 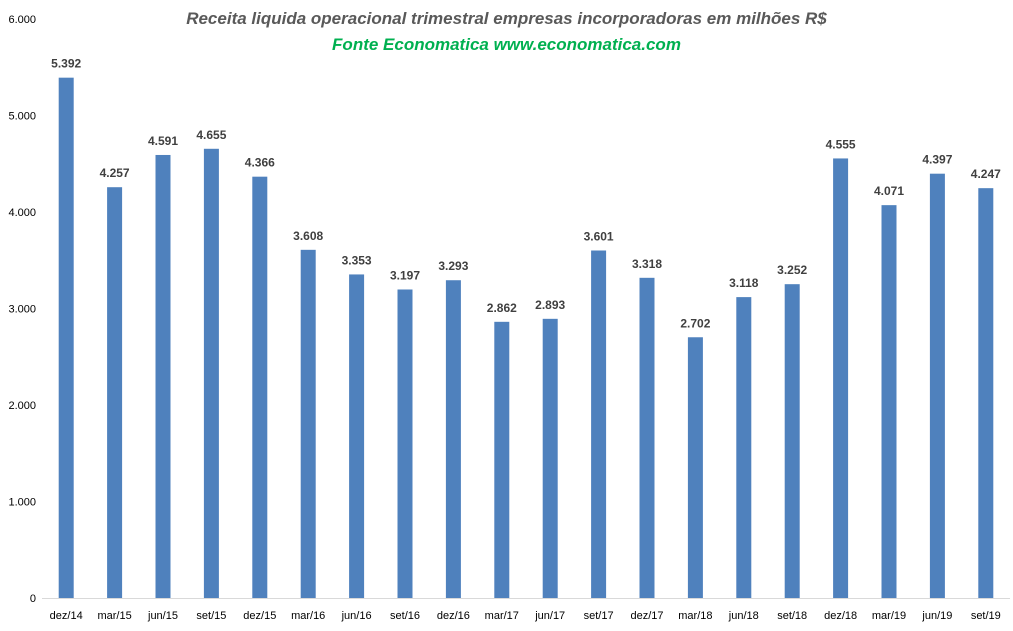 What do you see at coordinates (22, 117) in the screenshot?
I see `y-tick-label: 5.000` at bounding box center [22, 117].